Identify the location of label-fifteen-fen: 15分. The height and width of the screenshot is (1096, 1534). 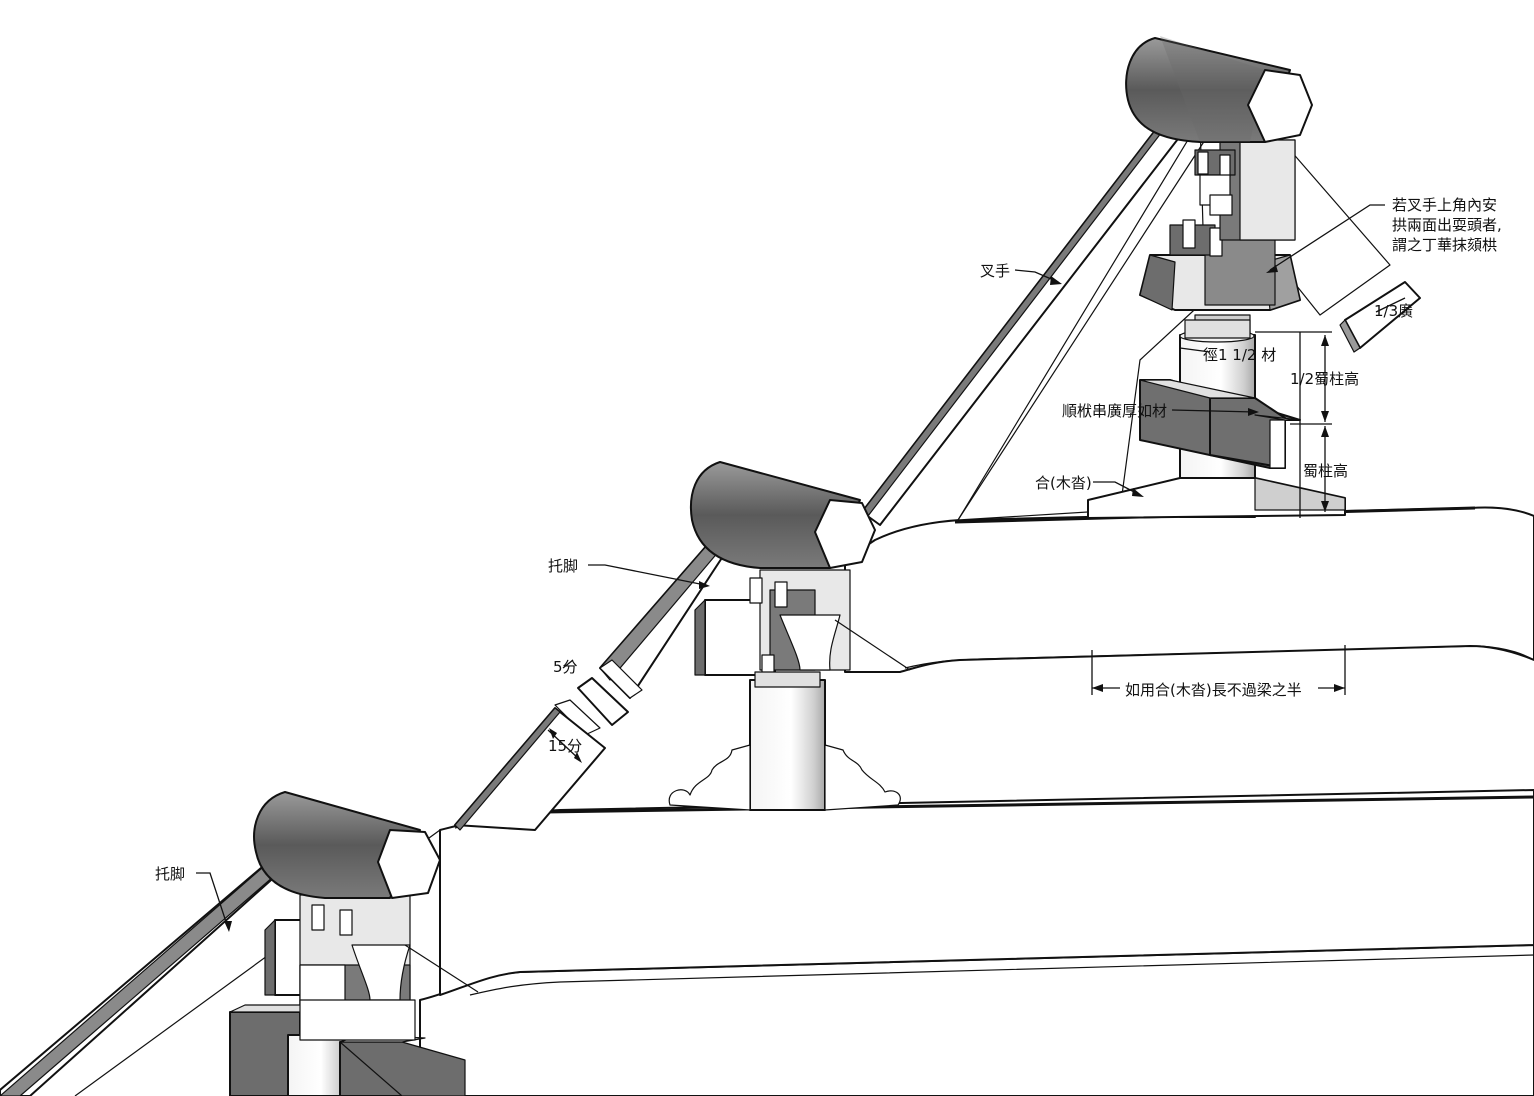
(565, 746).